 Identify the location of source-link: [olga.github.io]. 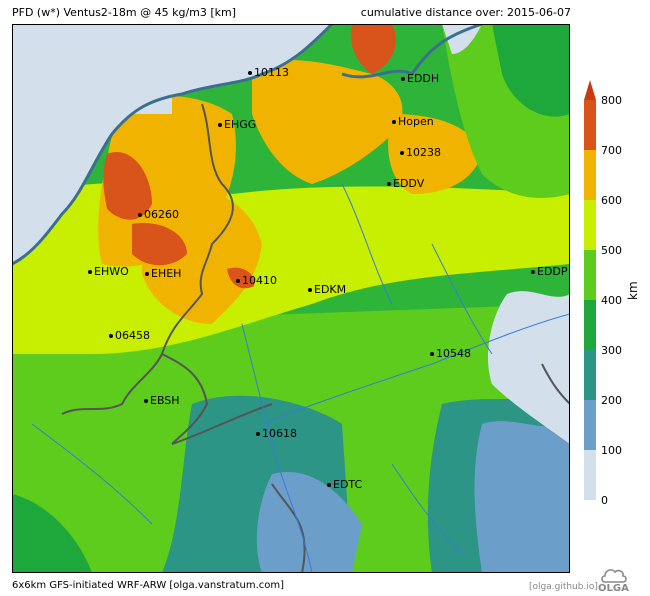
(563, 587).